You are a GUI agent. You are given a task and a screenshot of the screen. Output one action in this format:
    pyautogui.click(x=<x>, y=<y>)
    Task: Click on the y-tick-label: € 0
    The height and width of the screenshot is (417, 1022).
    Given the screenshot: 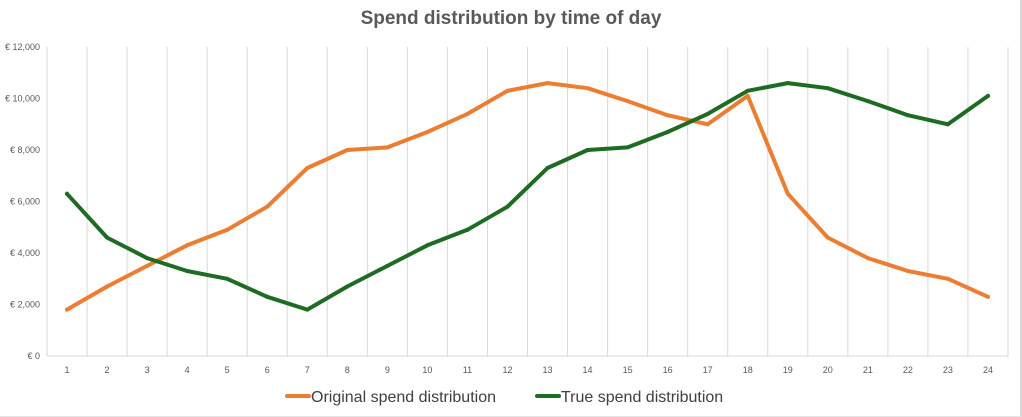 What is the action you would take?
    pyautogui.click(x=33, y=356)
    